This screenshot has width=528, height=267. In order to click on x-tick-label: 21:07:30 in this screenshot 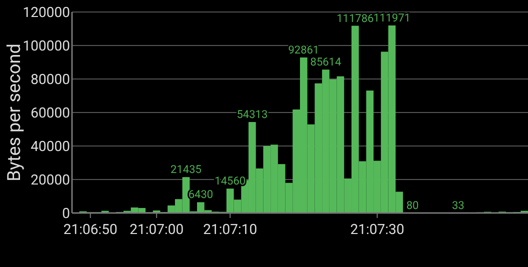, I will do `click(377, 230)`.